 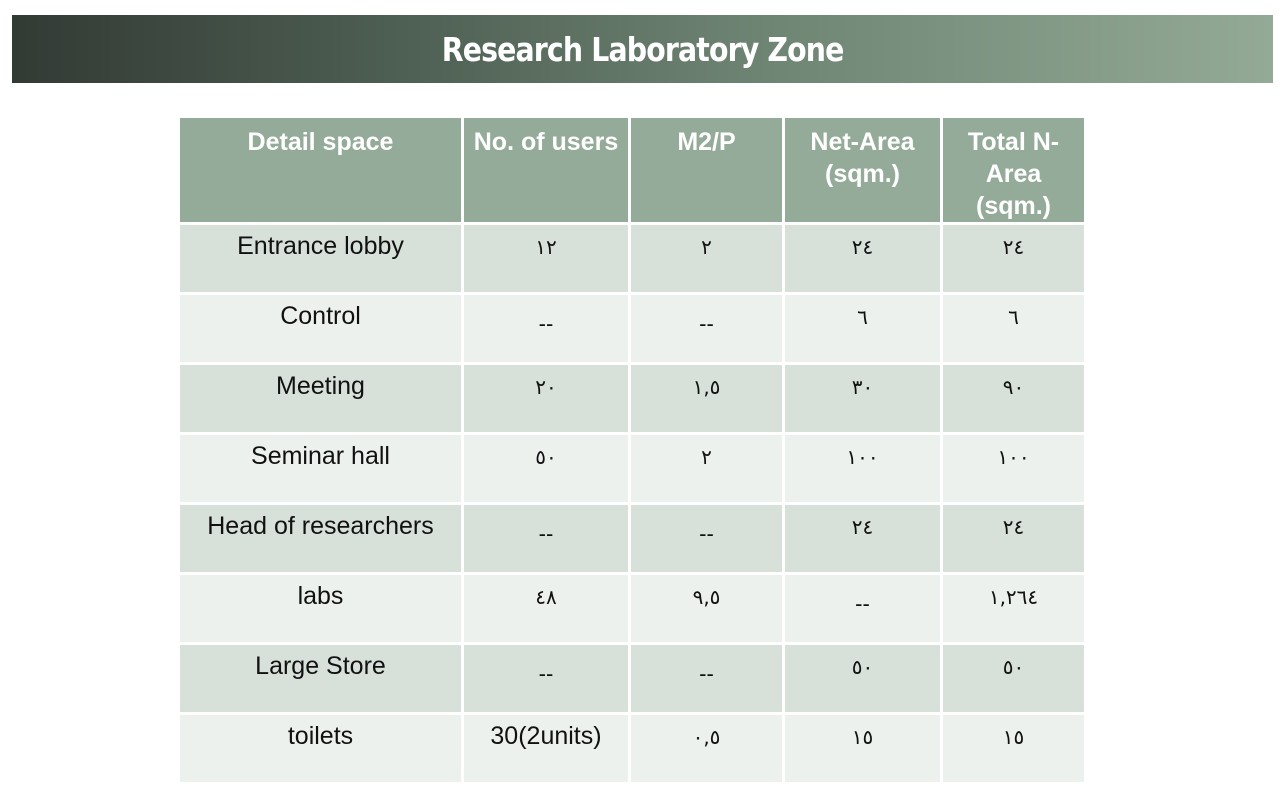 I want to click on cell-net-area: --, so click(x=862, y=608).